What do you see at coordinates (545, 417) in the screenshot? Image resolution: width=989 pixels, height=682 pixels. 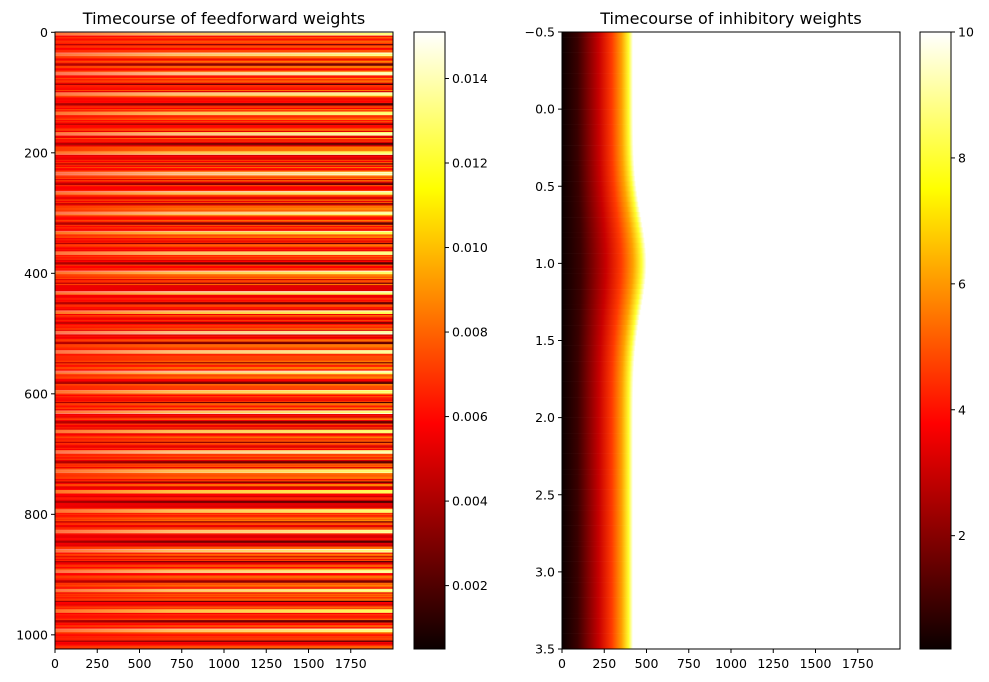 I see `y-tick-label: 2.0` at bounding box center [545, 417].